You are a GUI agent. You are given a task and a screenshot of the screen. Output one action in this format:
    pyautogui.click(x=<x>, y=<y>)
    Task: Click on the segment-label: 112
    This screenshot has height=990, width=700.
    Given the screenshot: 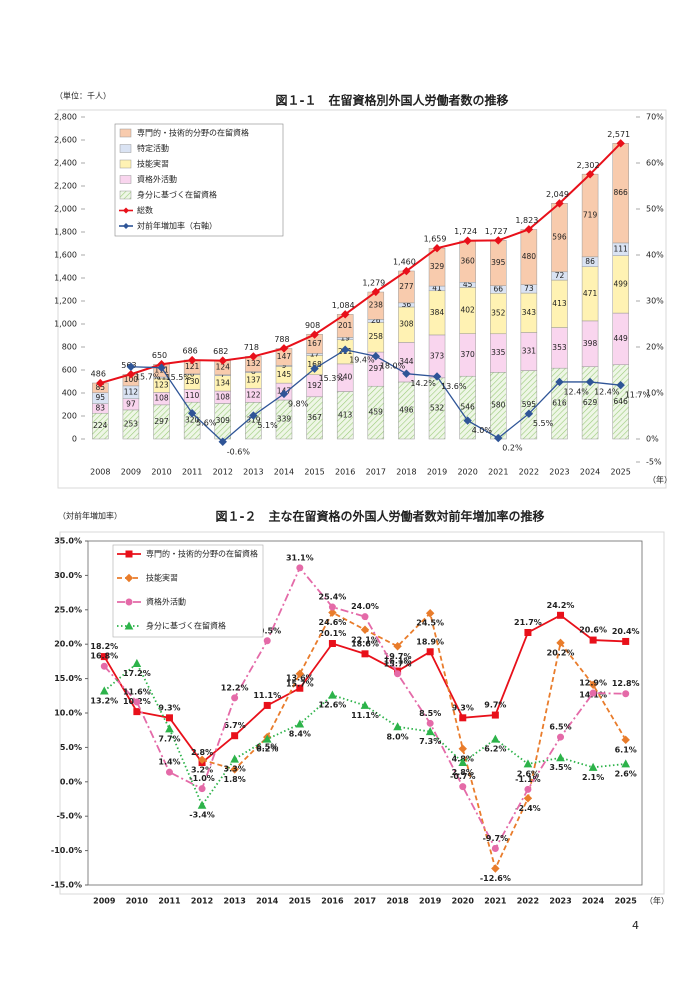 What is the action you would take?
    pyautogui.click(x=131, y=391)
    